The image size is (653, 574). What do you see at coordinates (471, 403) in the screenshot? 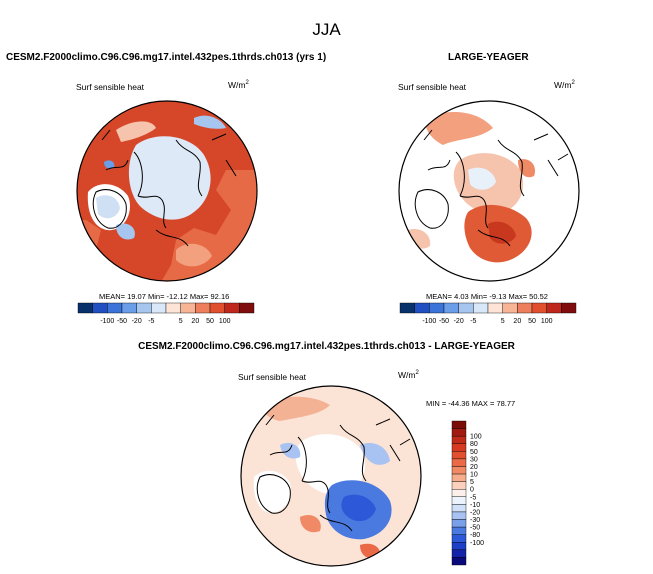
I see `panel-3-stats: MIN = -44.36 MAX = 78.77` at bounding box center [471, 403].